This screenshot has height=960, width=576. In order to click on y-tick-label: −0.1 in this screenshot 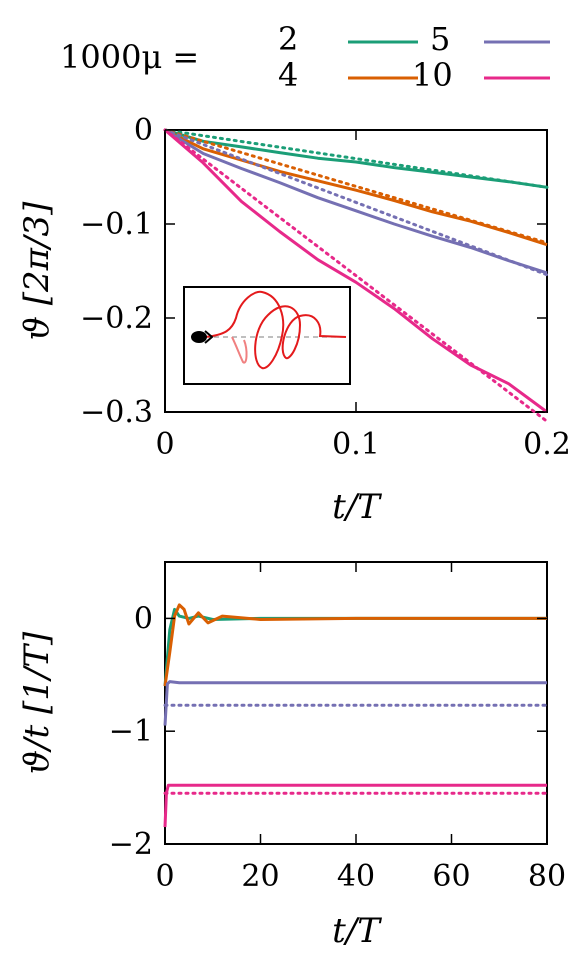, I will do `click(116, 224)`.